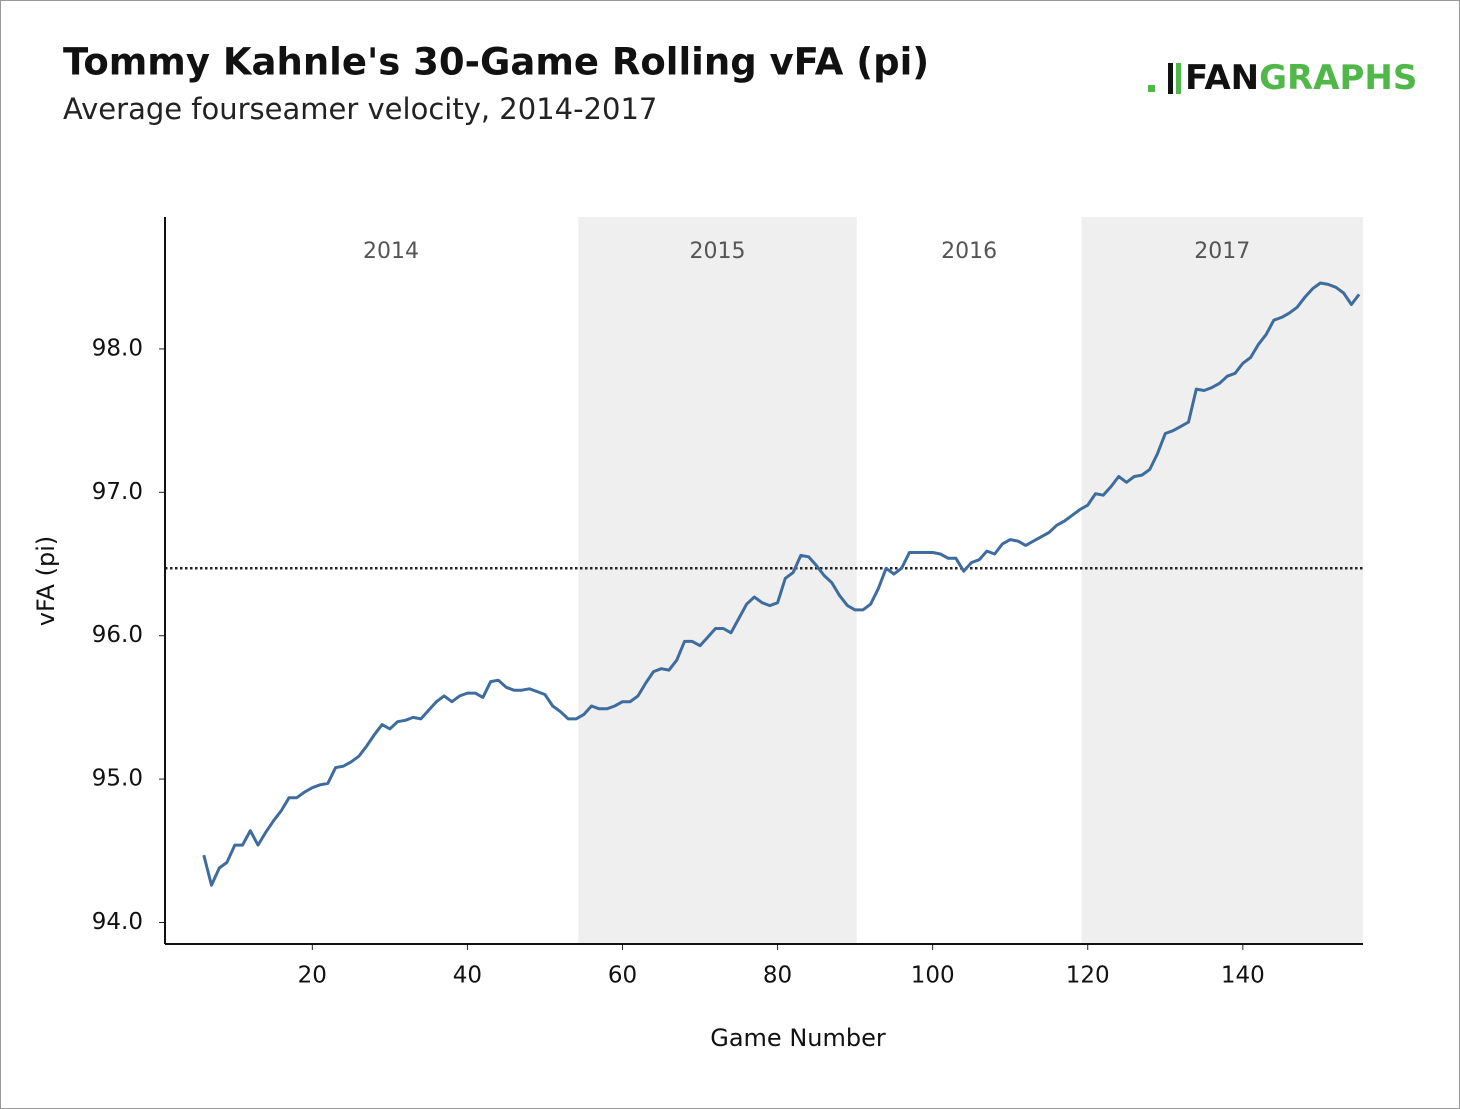 The height and width of the screenshot is (1109, 1460). What do you see at coordinates (117, 779) in the screenshot?
I see `y-tick-label: 95.0` at bounding box center [117, 779].